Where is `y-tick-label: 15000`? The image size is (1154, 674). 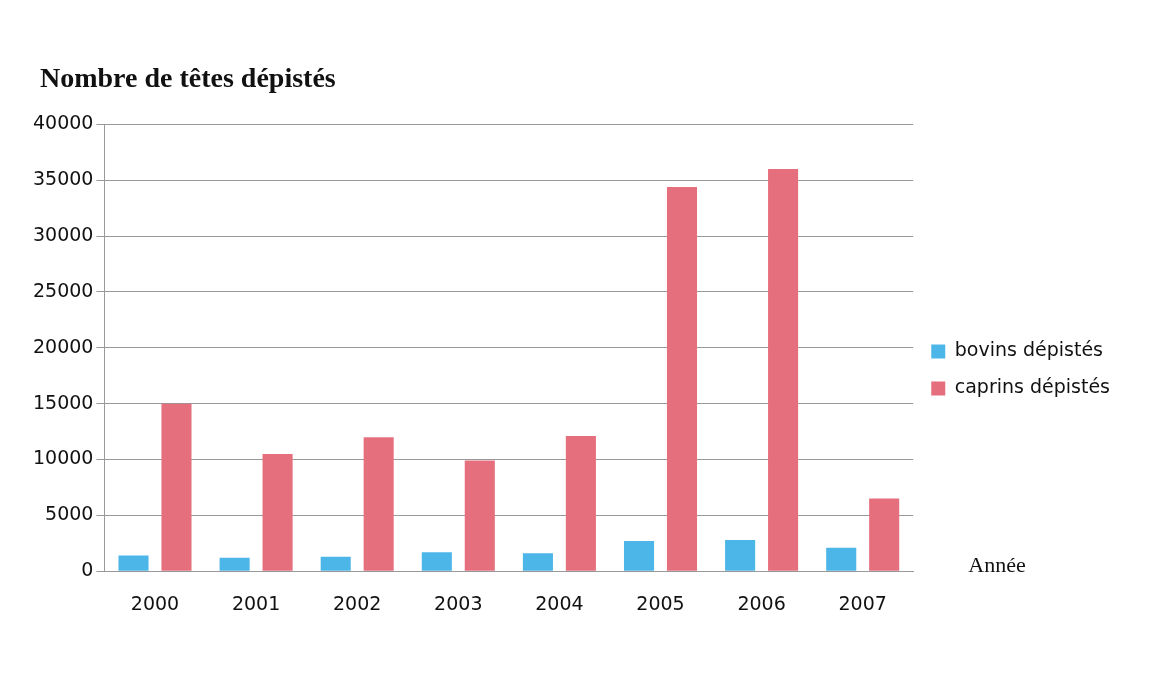
y-tick-label: 15000 is located at coordinates (63, 401).